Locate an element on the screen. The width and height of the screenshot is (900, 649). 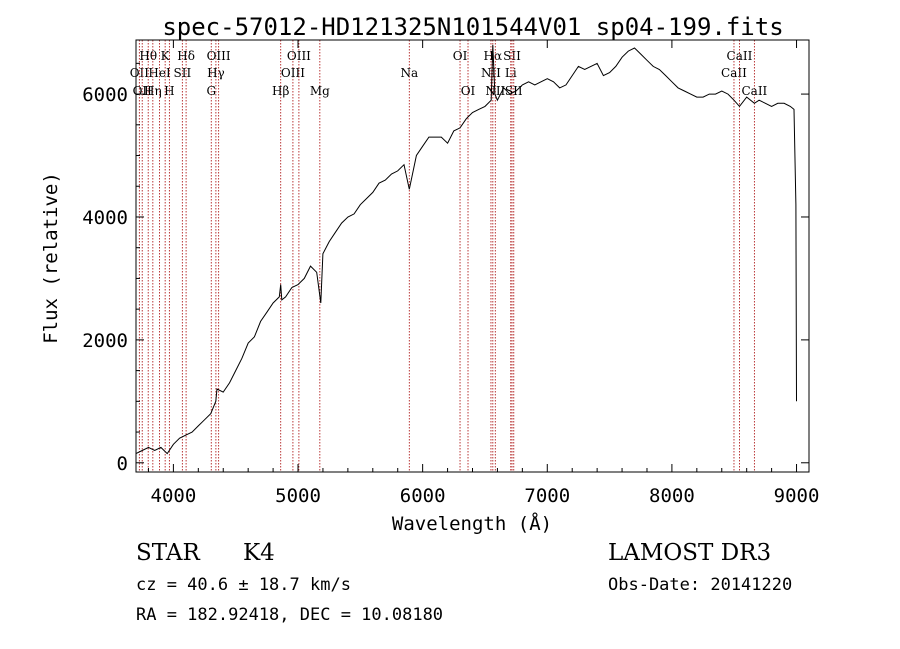
line-label: Hδ is located at coordinates (186, 56).